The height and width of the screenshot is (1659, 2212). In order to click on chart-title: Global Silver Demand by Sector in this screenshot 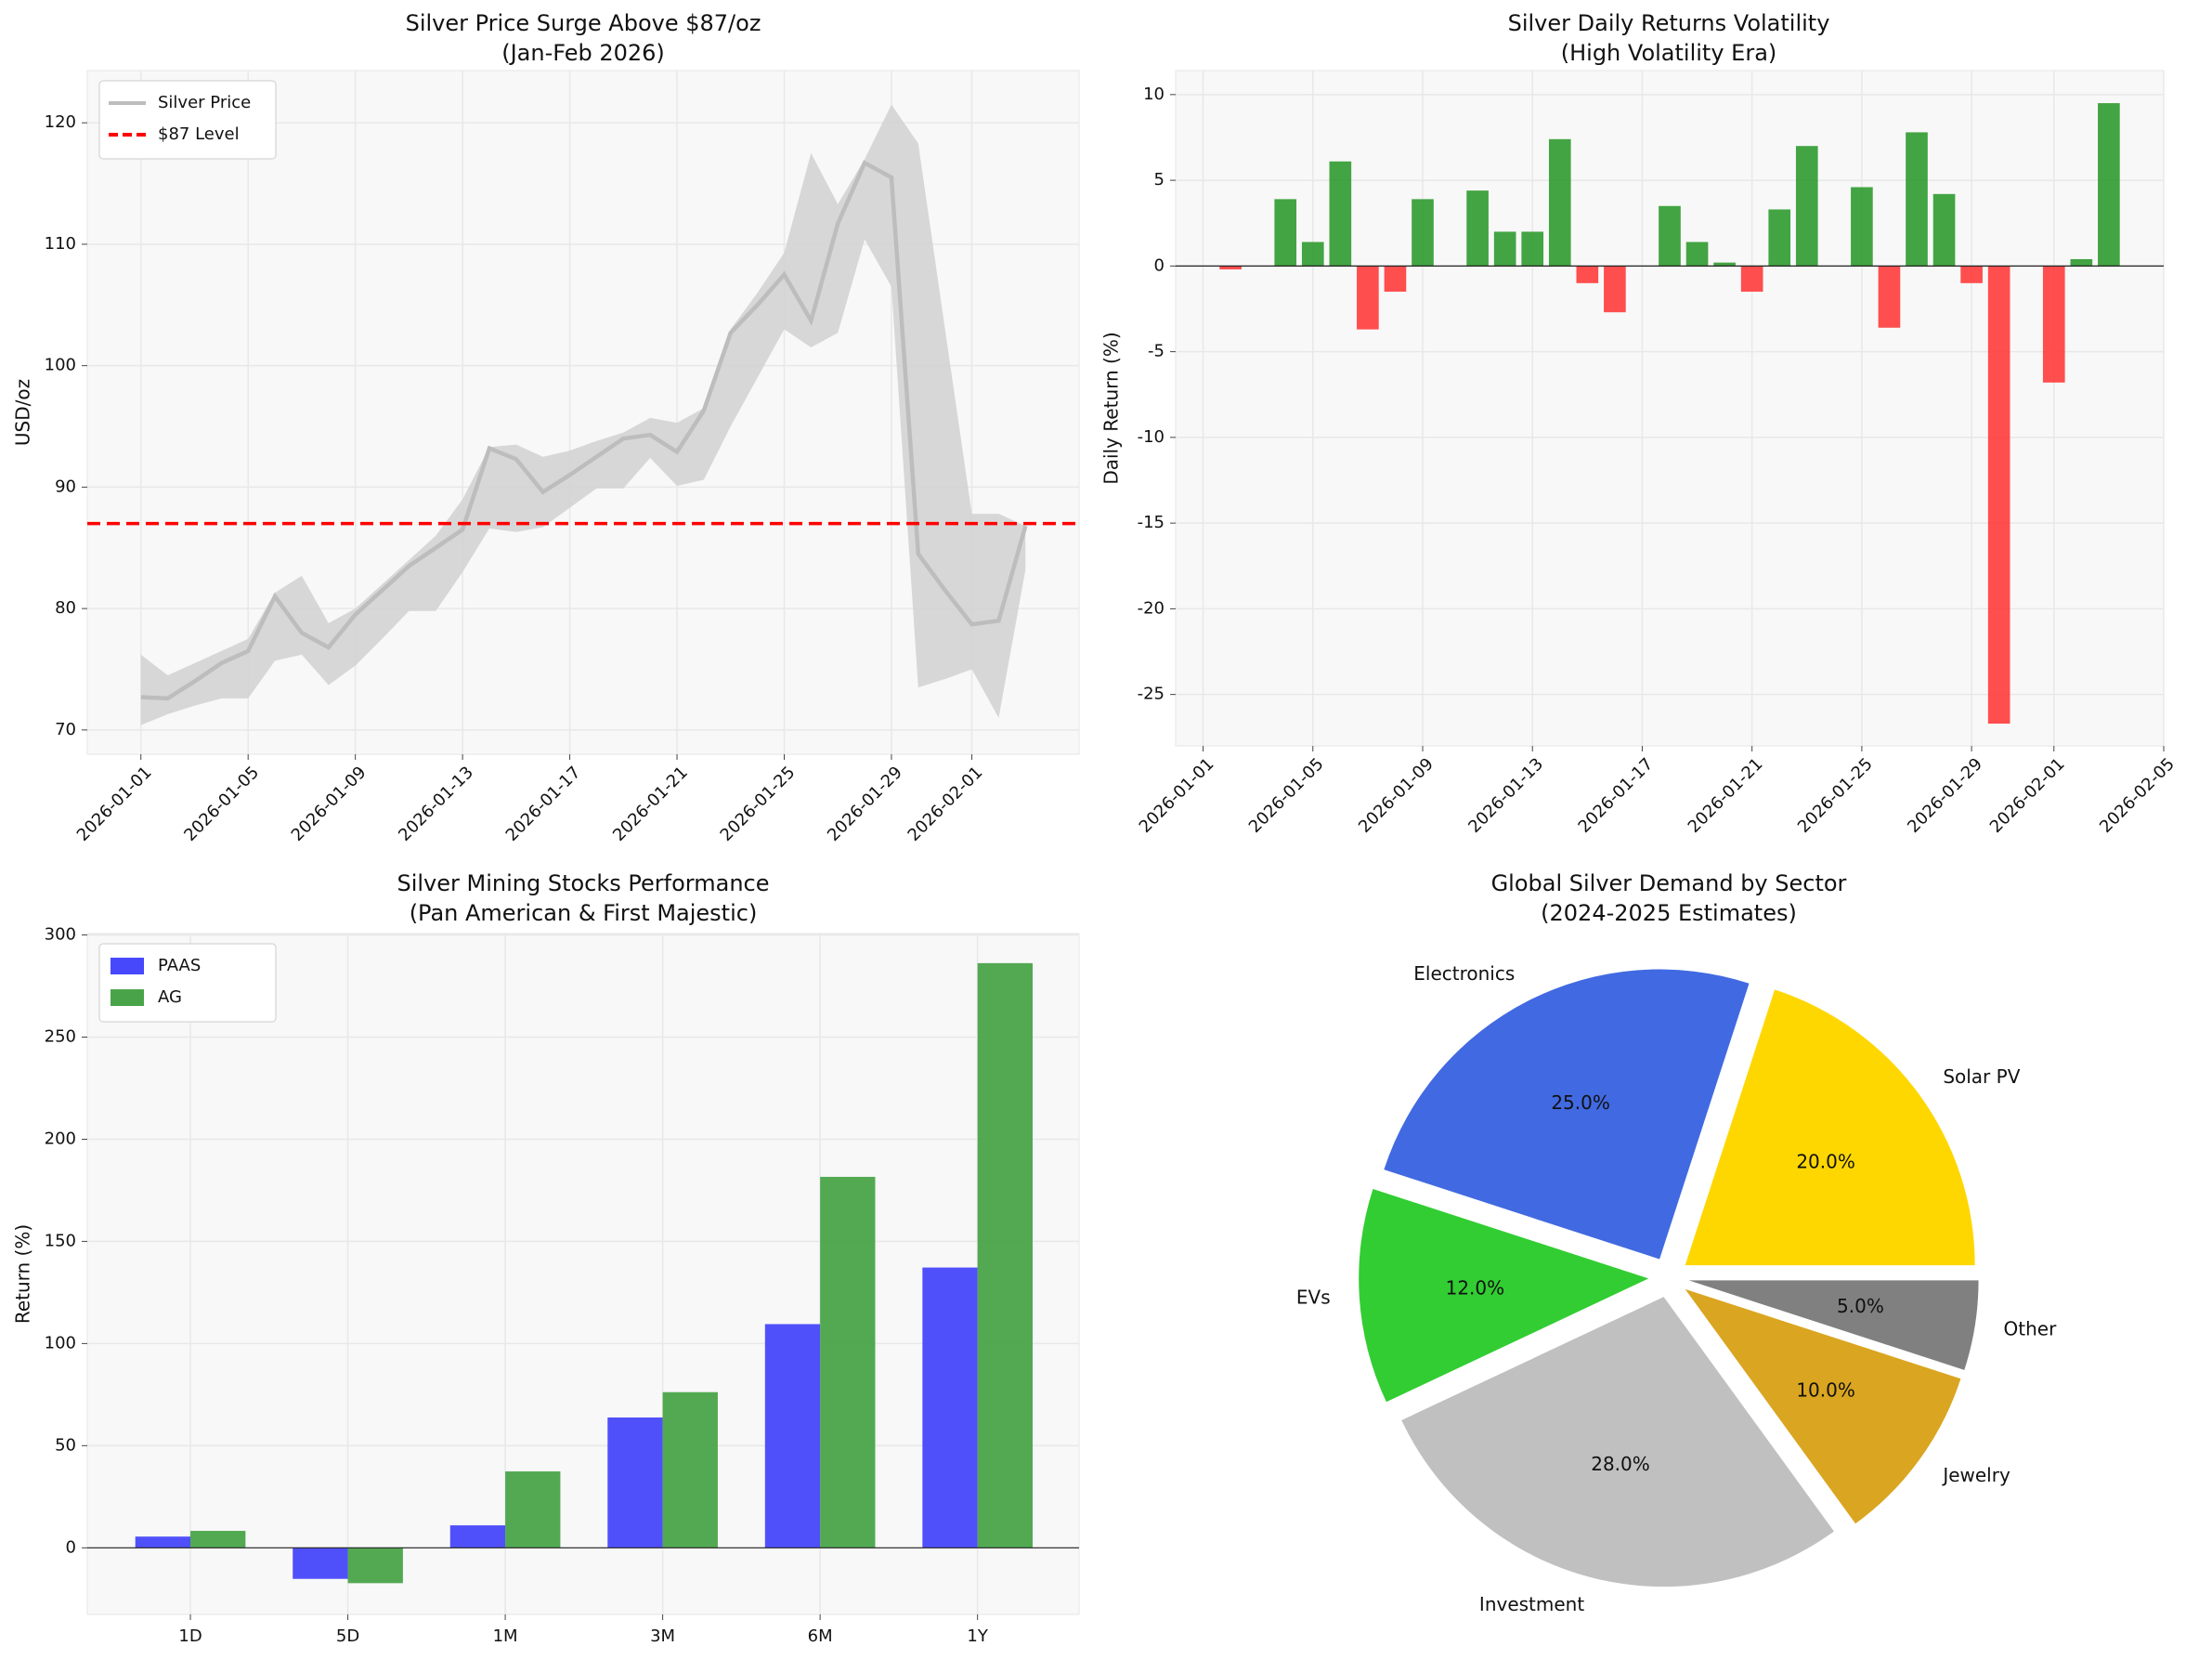, I will do `click(1669, 883)`.